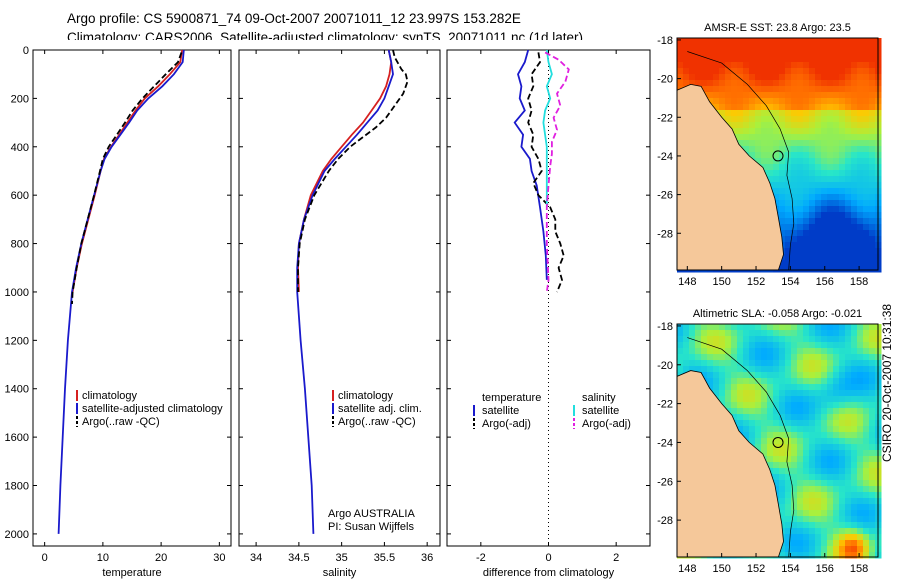 The height and width of the screenshot is (580, 900). What do you see at coordinates (17, 341) in the screenshot?
I see `y-tick-label: 1200` at bounding box center [17, 341].